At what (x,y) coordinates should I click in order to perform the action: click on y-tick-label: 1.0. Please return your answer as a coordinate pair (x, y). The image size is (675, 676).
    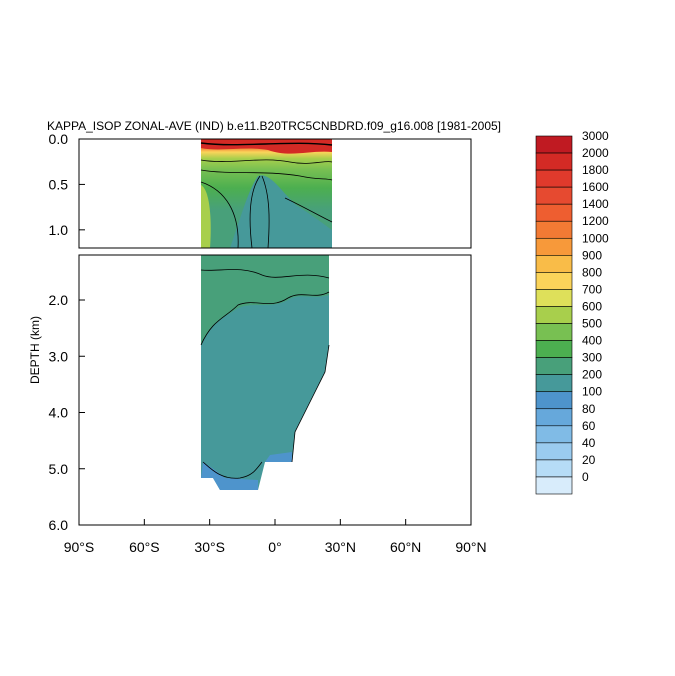
    Looking at the image, I should click on (59, 230).